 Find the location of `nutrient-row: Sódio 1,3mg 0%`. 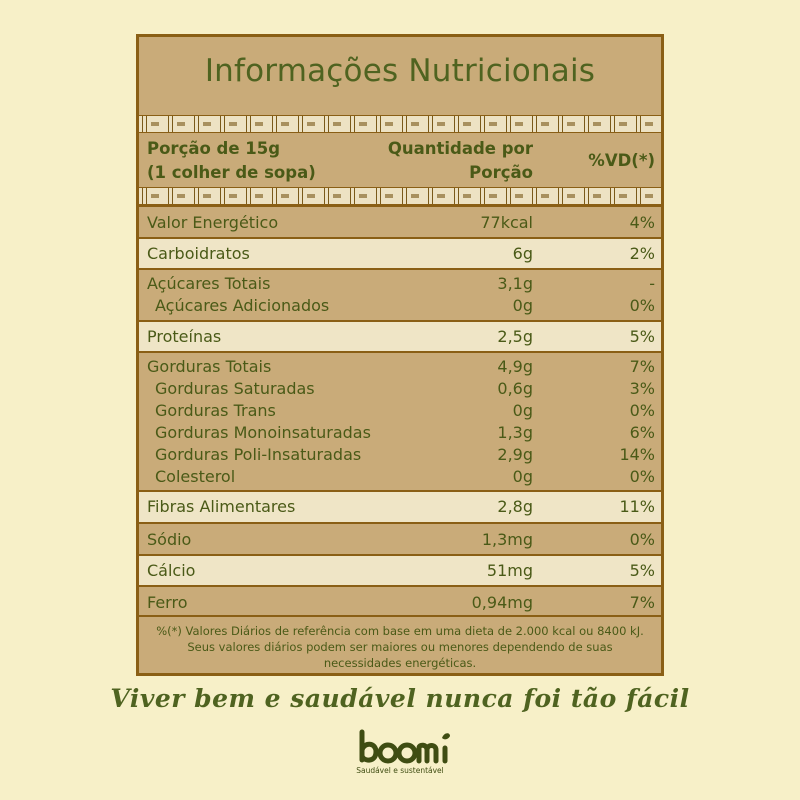

nutrient-row: Sódio 1,3mg 0% is located at coordinates (400, 540).